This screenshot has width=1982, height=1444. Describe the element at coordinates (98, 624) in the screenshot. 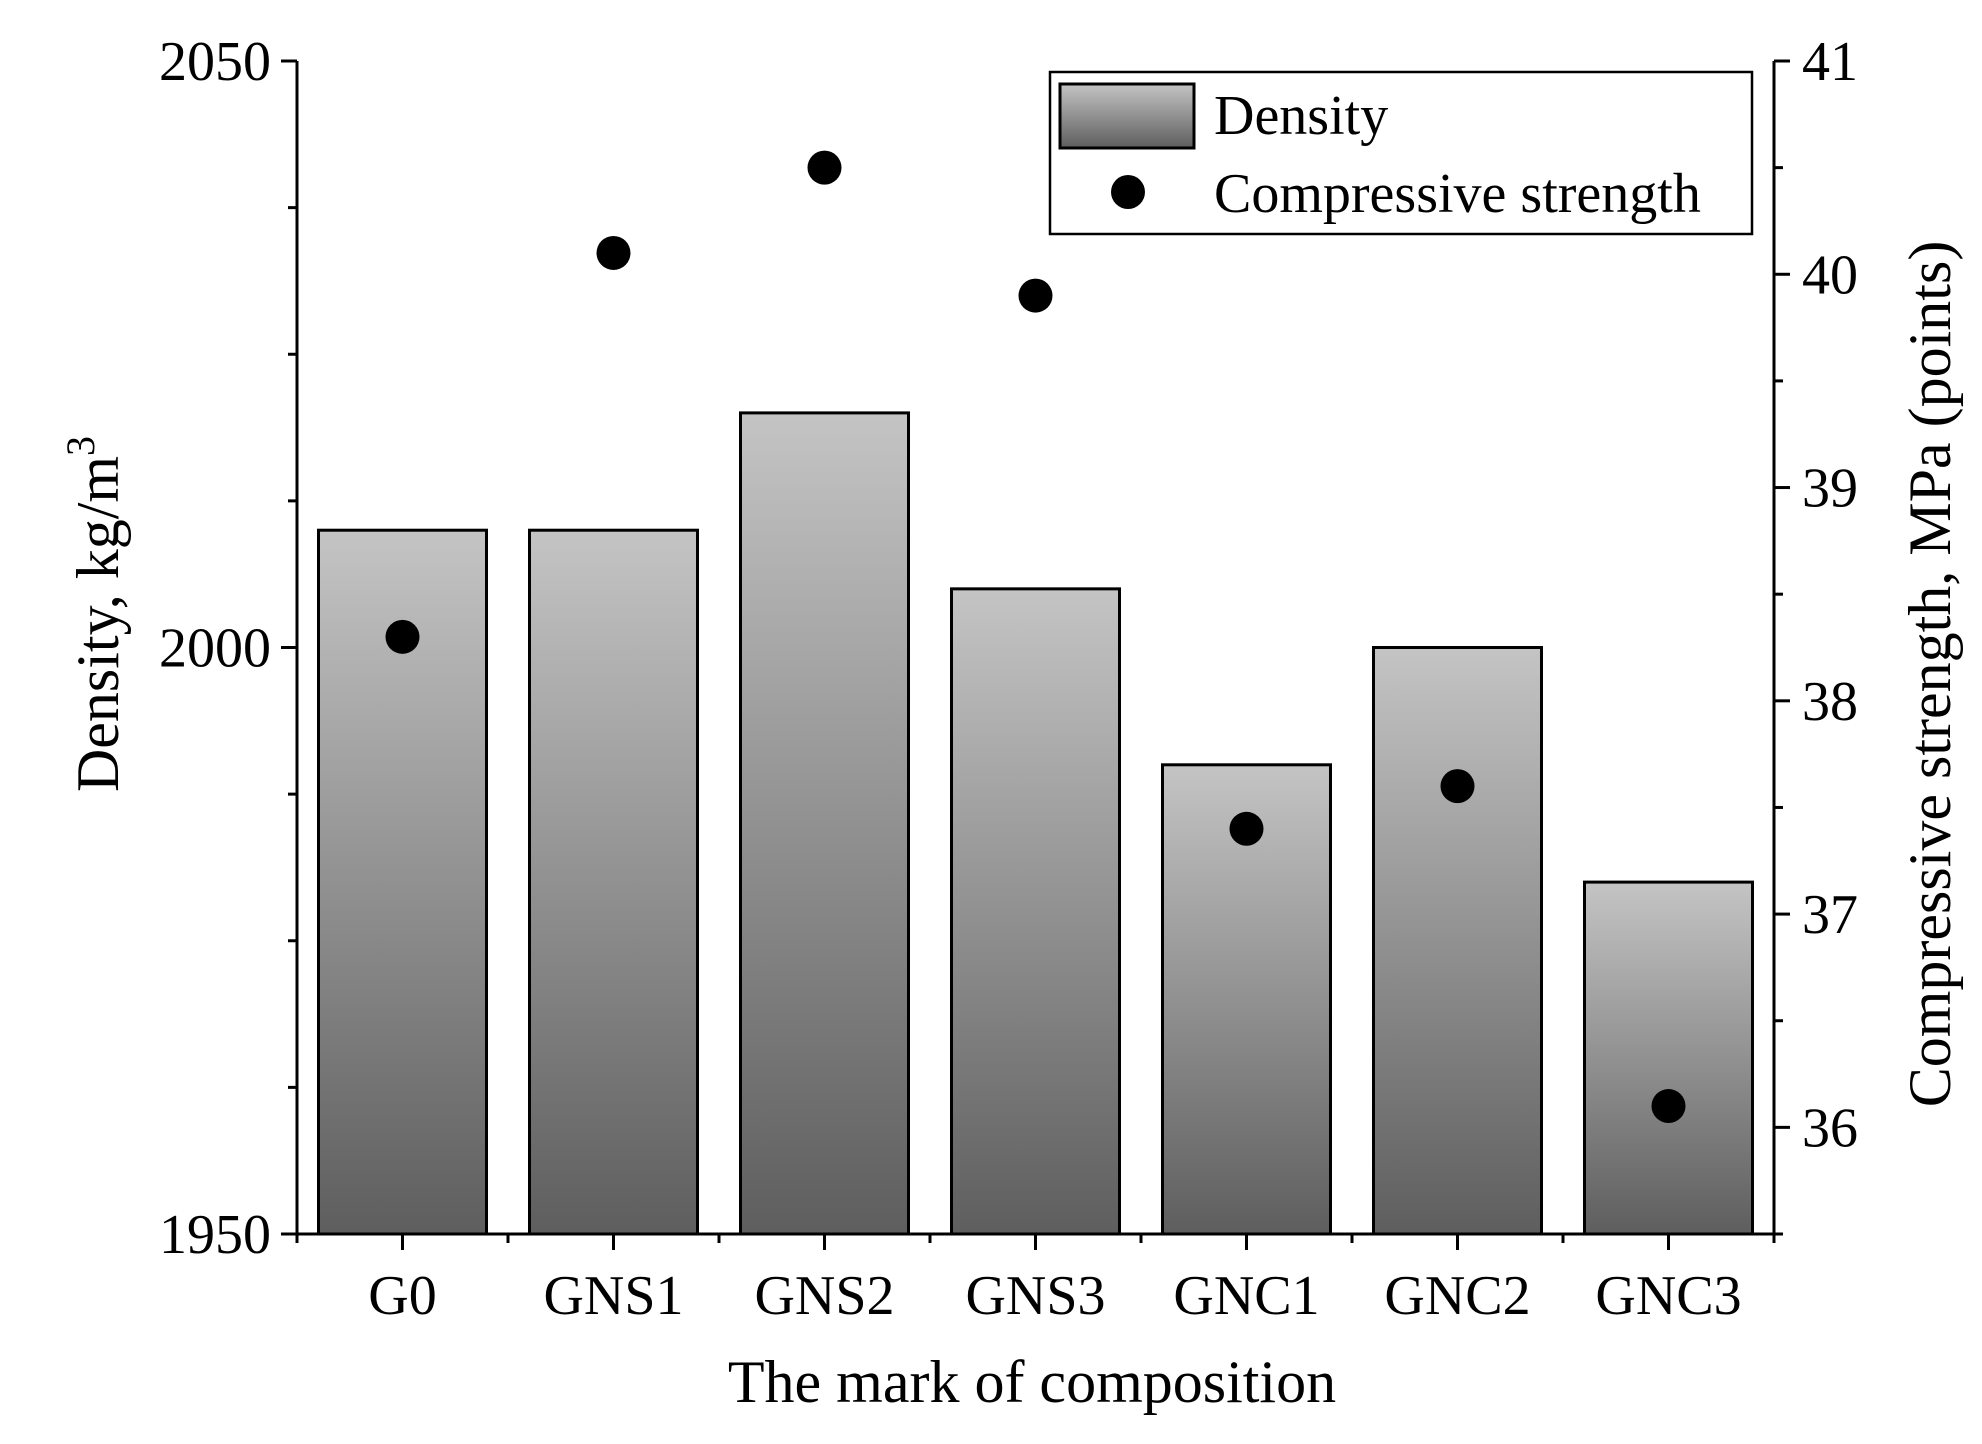

I see `y-axis-title-main: Density, kg/m` at that location.